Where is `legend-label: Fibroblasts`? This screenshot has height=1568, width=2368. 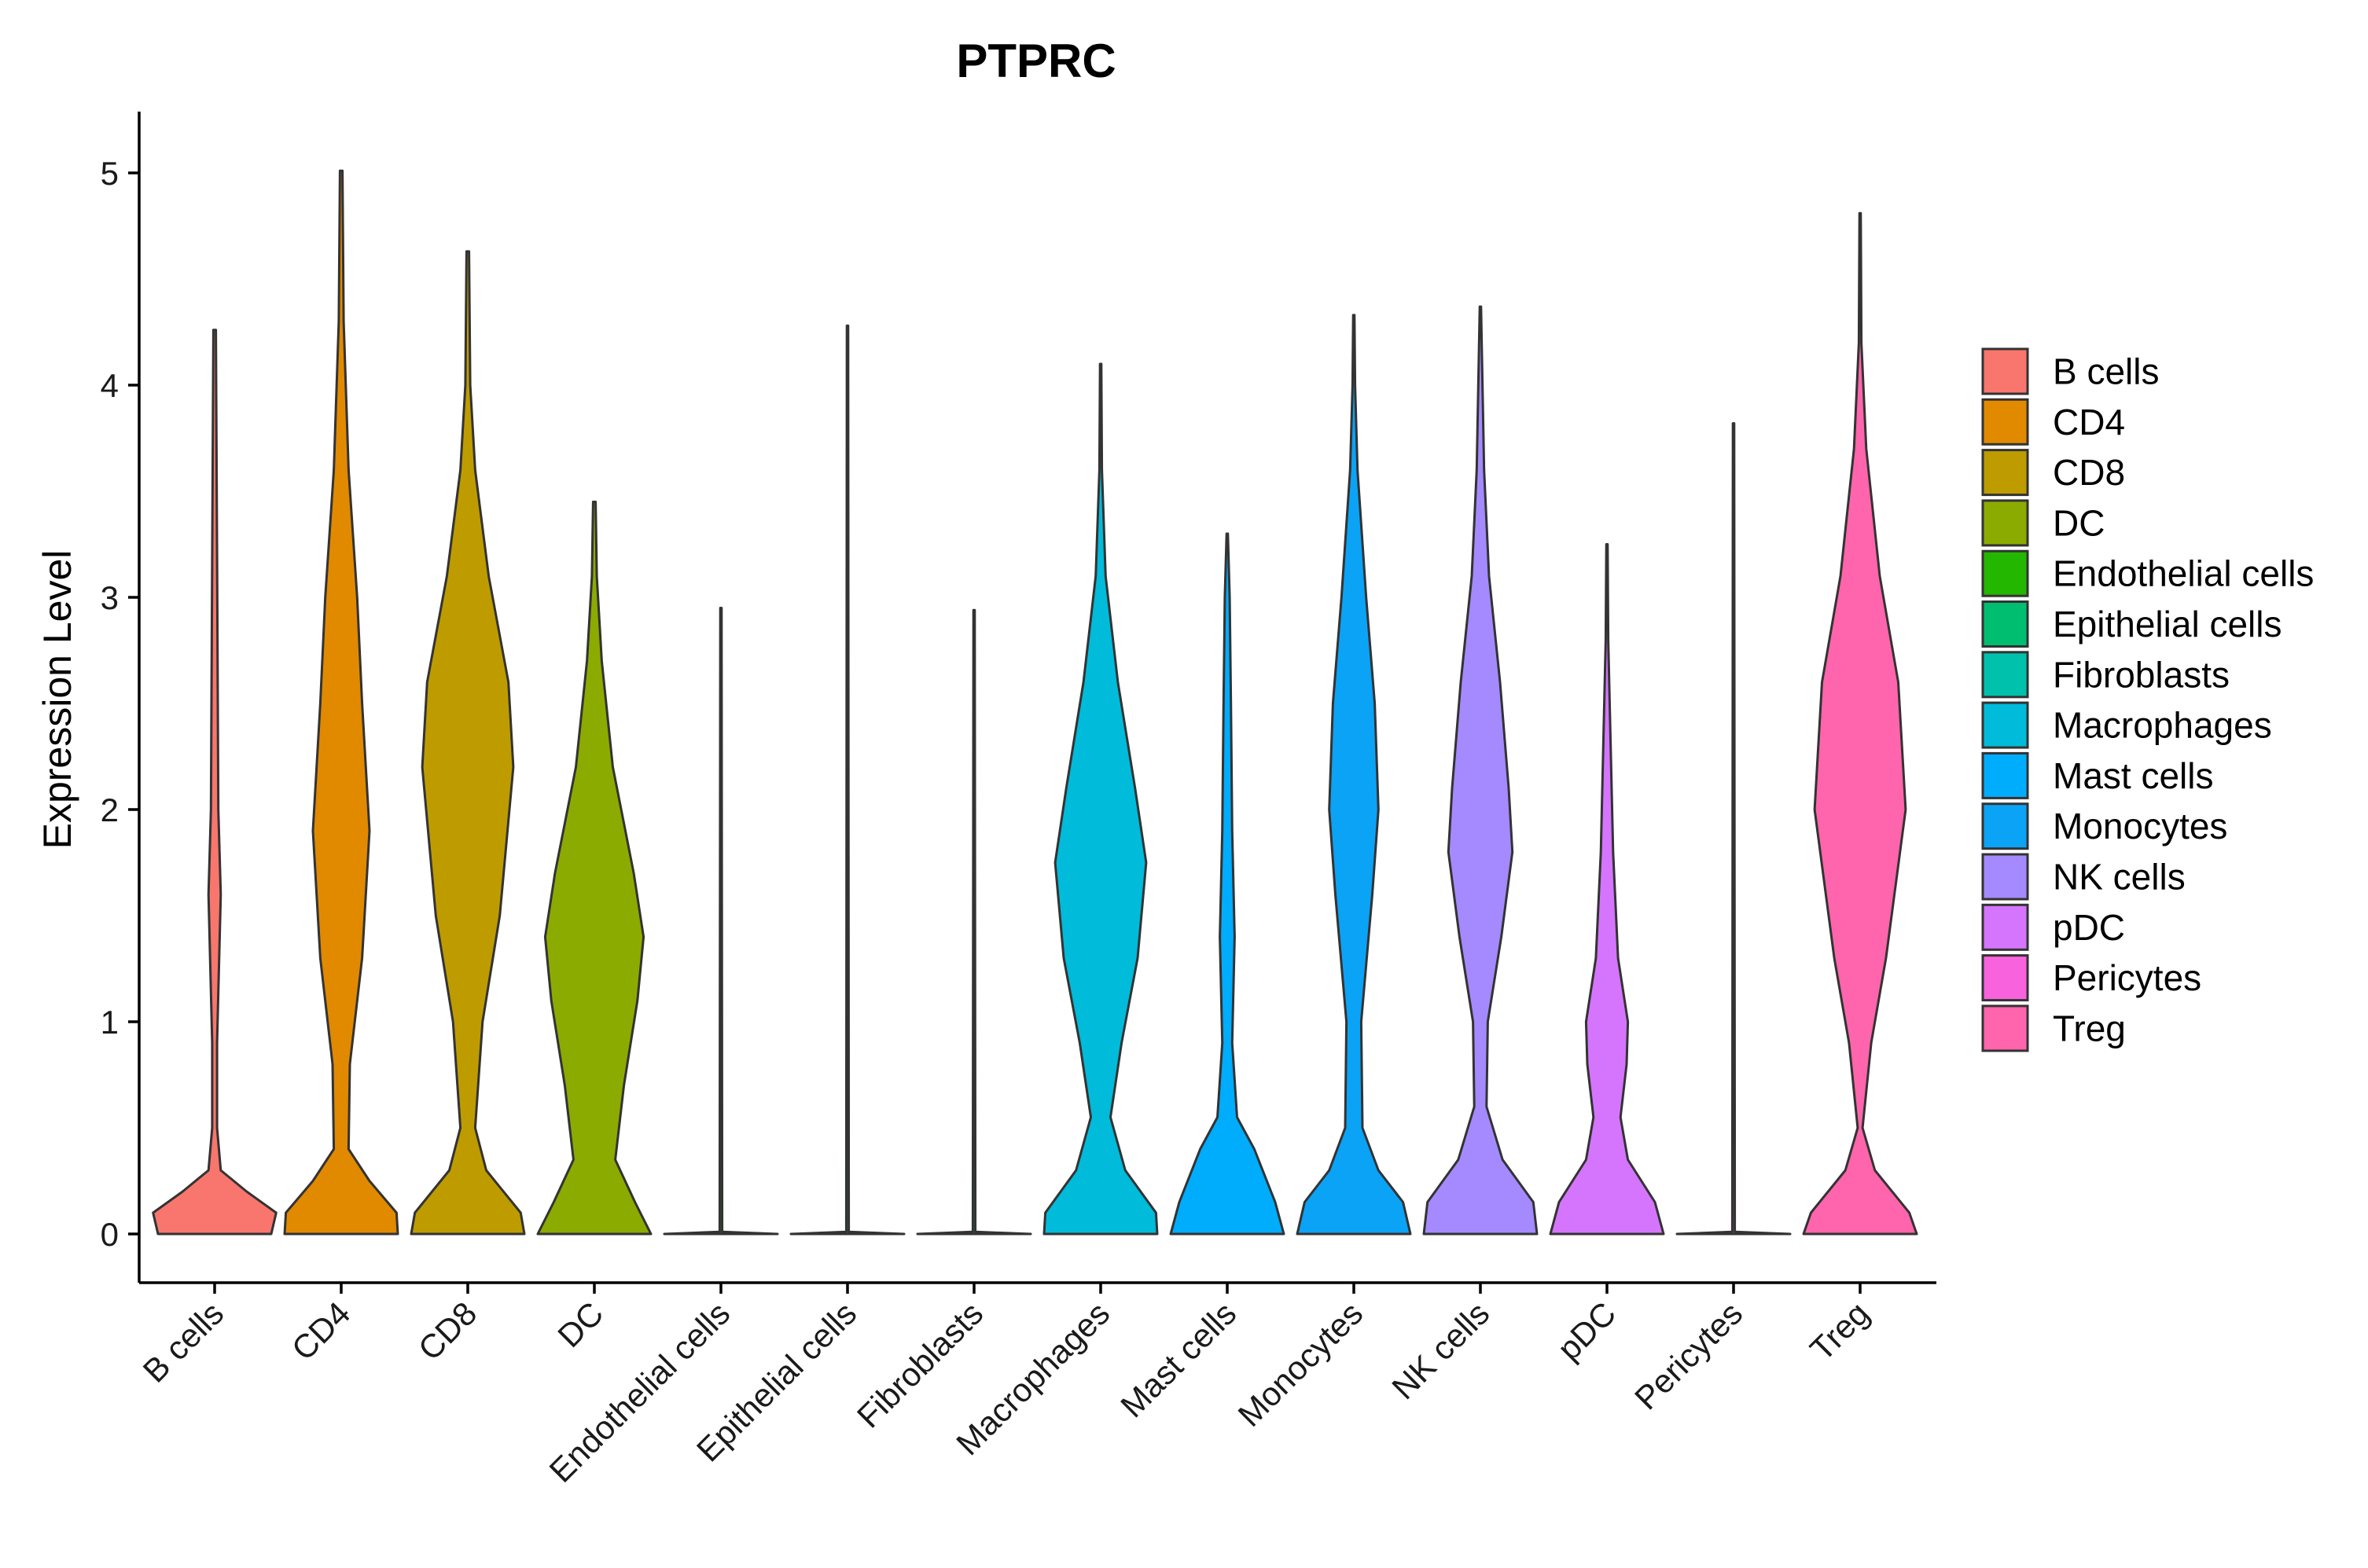
legend-label: Fibroblasts is located at coordinates (2141, 674).